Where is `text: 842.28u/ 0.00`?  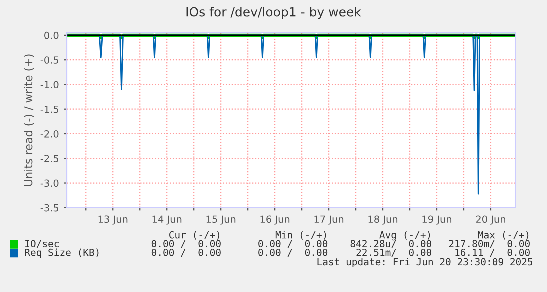
text: 842.28u/ 0.00 is located at coordinates (391, 244).